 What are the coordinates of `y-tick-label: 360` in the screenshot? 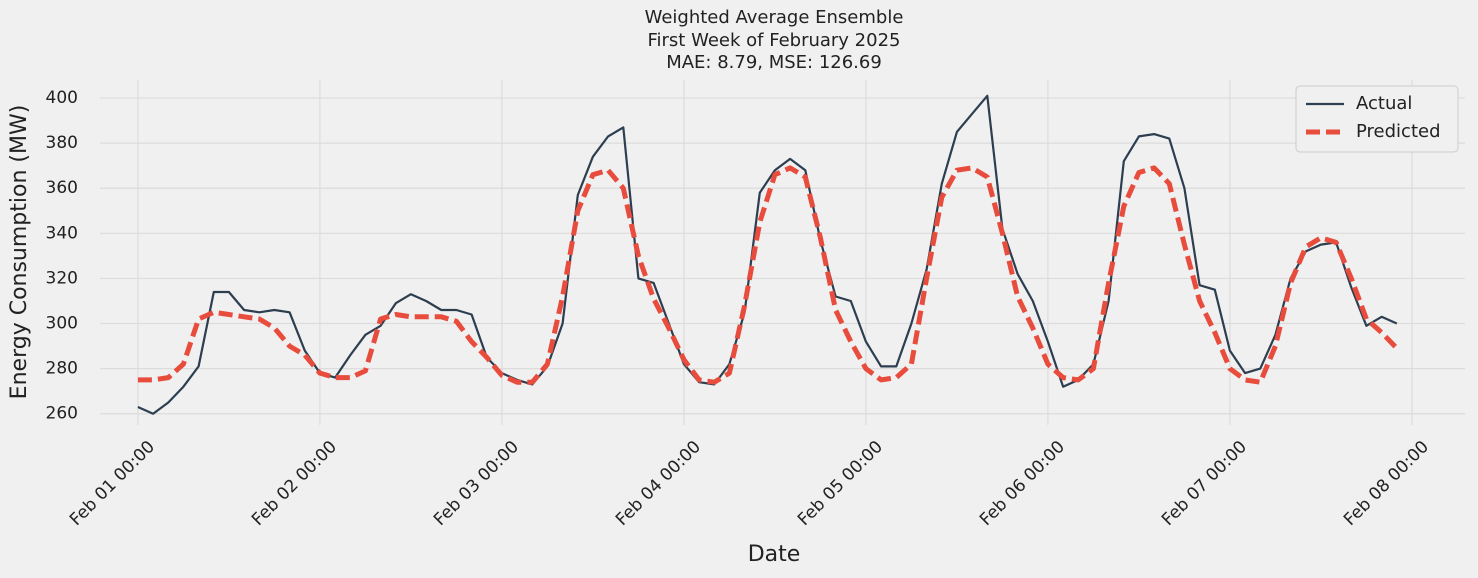 It's located at (62, 188).